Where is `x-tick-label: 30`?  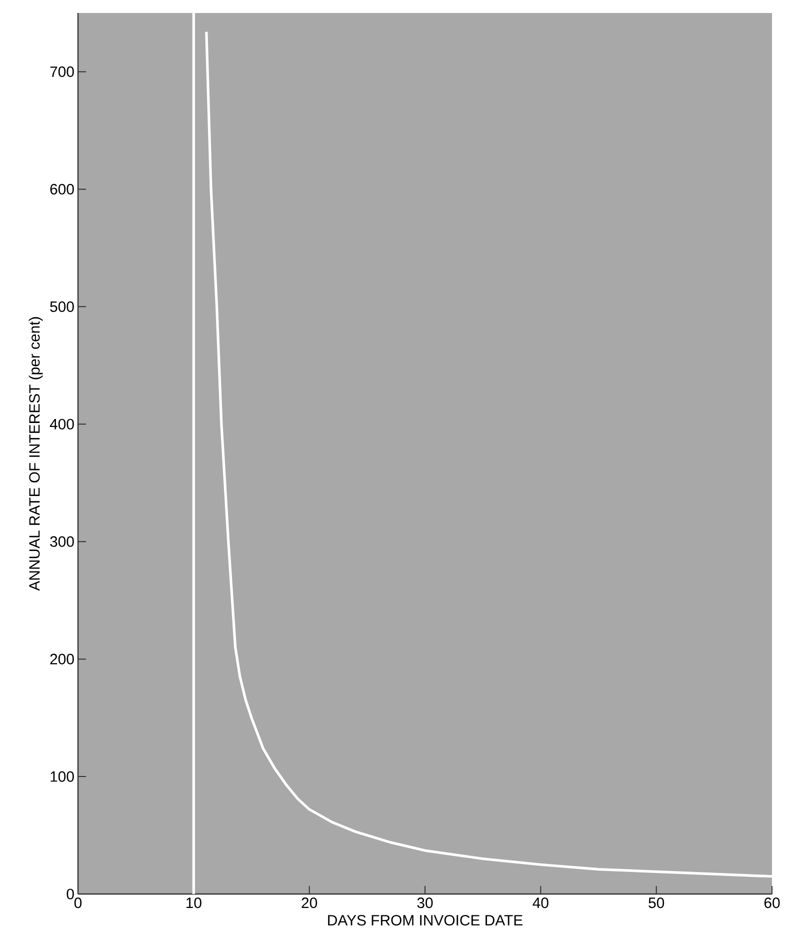 x-tick-label: 30 is located at coordinates (425, 903).